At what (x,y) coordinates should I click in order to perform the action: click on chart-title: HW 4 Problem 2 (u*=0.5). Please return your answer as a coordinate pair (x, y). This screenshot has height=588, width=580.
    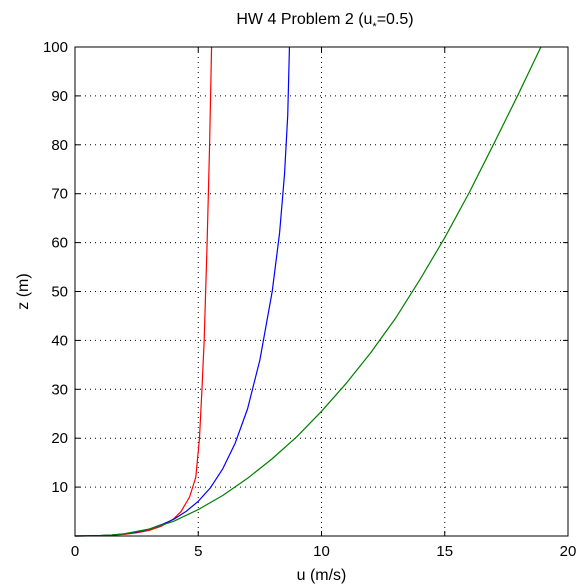
    Looking at the image, I should click on (324, 22).